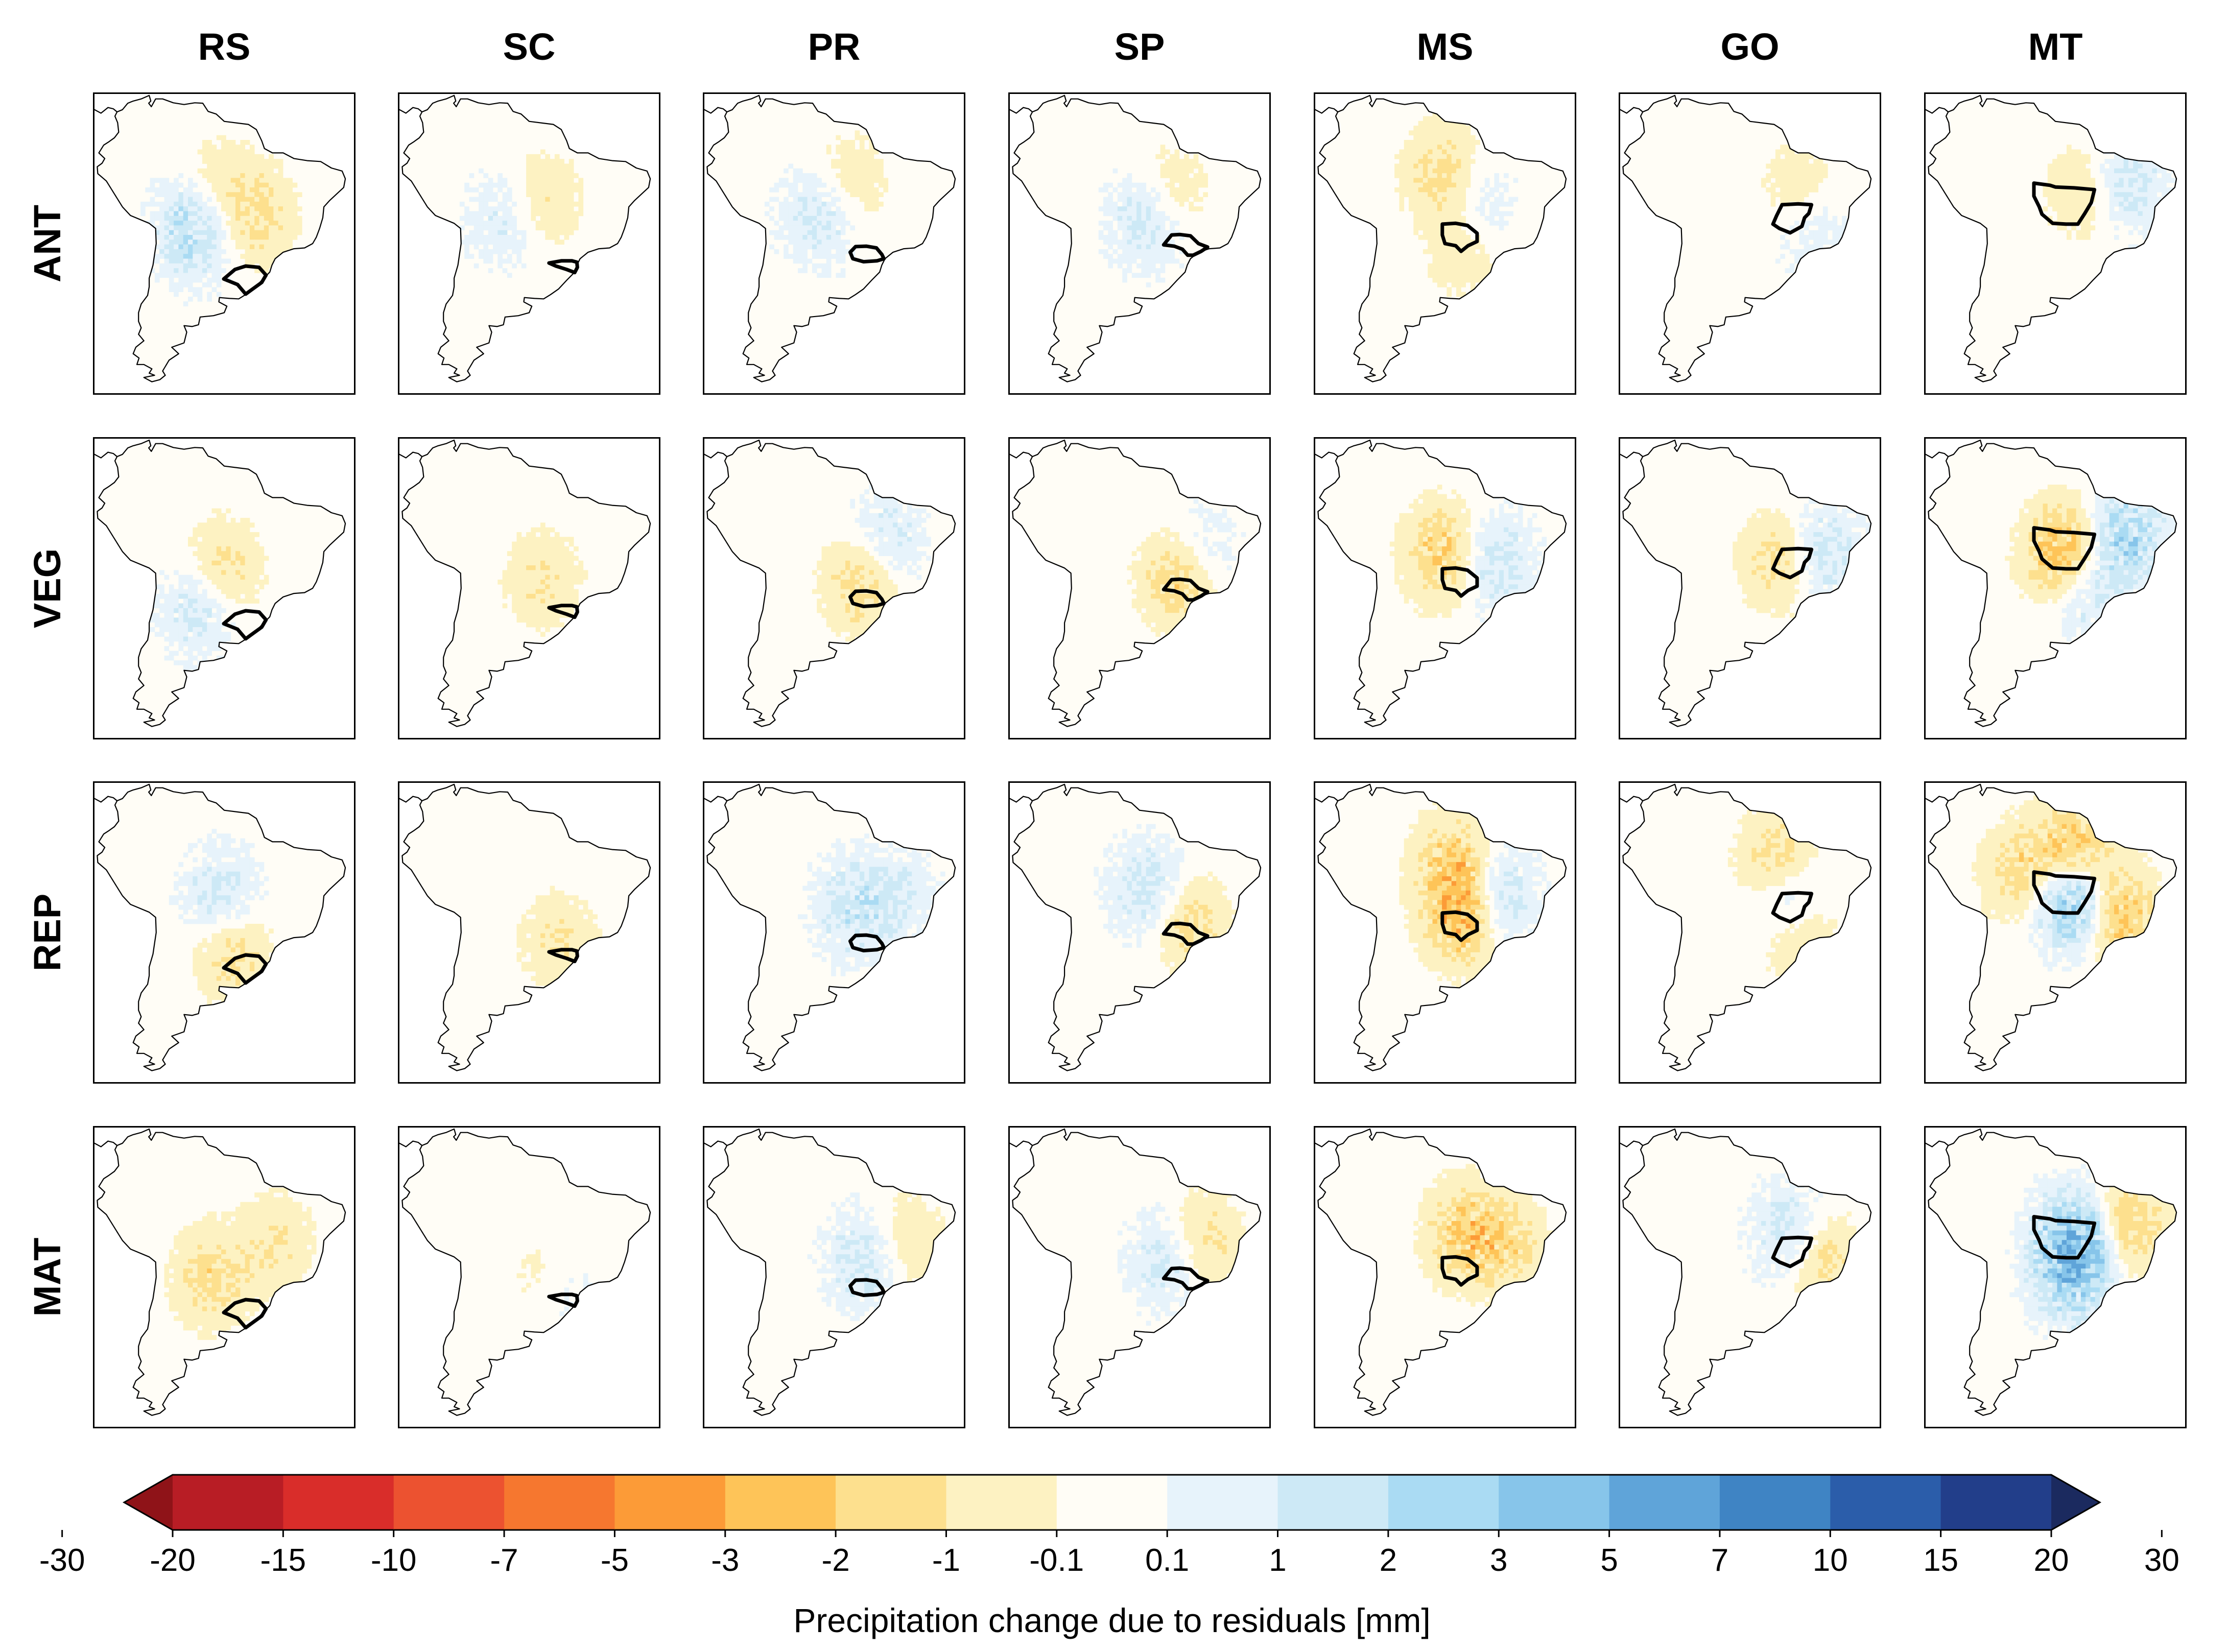 The width and height of the screenshot is (2228, 1652). Describe the element at coordinates (836, 1560) in the screenshot. I see `colorbar-tick-label: -2` at that location.